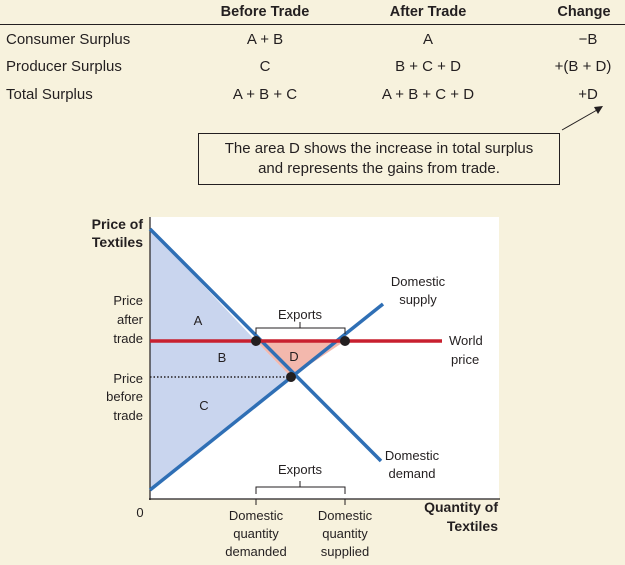 This screenshot has width=625, height=565. Describe the element at coordinates (124, 396) in the screenshot. I see `price-before-label-2: before` at that location.